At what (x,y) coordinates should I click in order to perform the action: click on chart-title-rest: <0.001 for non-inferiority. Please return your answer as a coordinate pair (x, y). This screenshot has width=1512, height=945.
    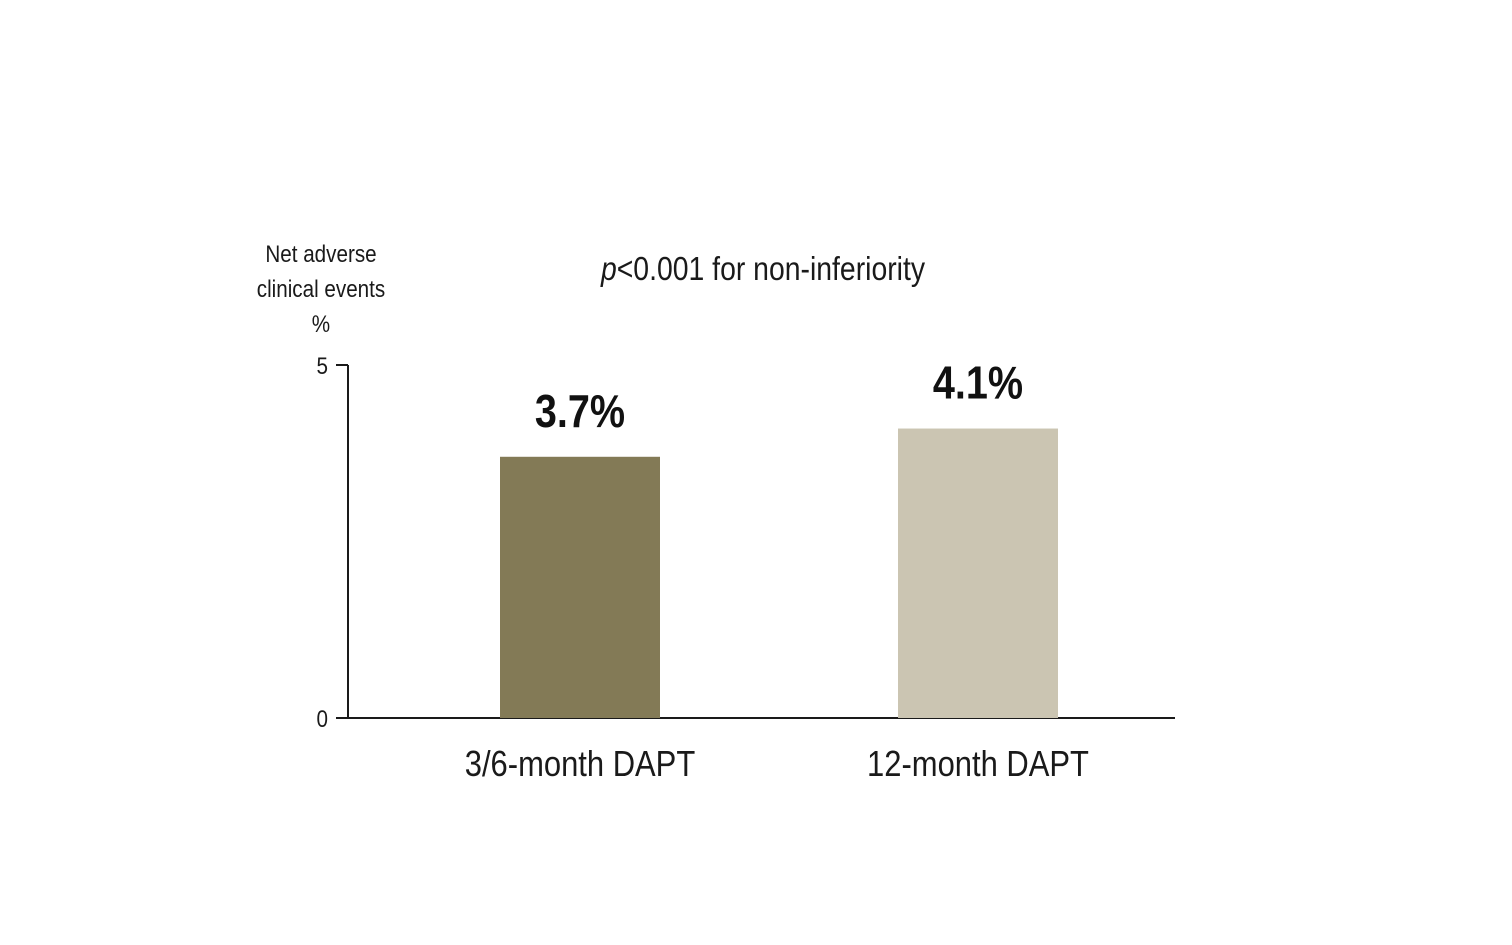
    Looking at the image, I should click on (771, 269).